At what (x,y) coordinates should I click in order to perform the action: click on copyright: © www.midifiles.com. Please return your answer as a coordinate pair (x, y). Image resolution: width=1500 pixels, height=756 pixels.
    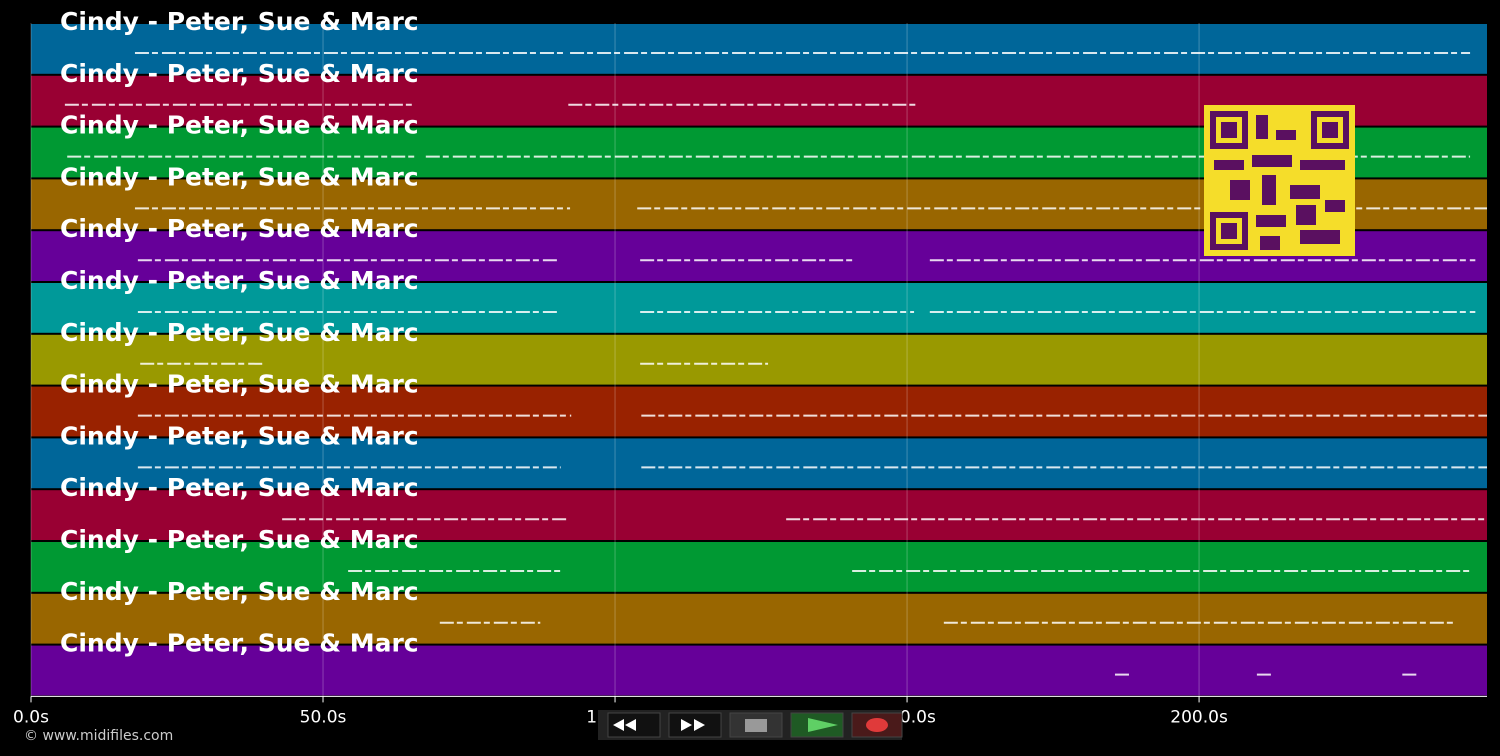
    Looking at the image, I should click on (98, 736).